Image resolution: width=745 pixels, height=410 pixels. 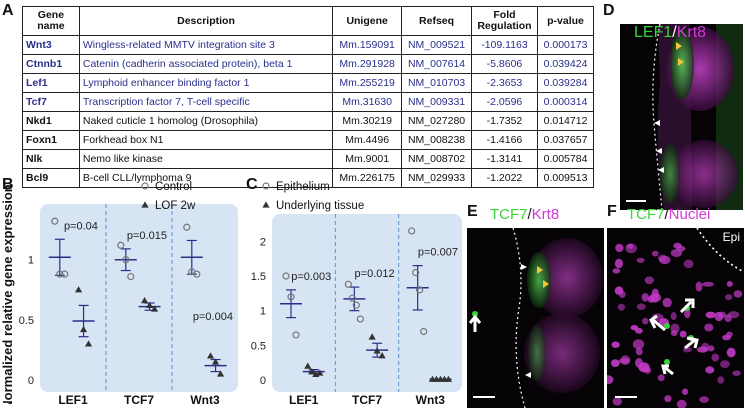 I want to click on gene-cell: Nlk, so click(x=51, y=159).